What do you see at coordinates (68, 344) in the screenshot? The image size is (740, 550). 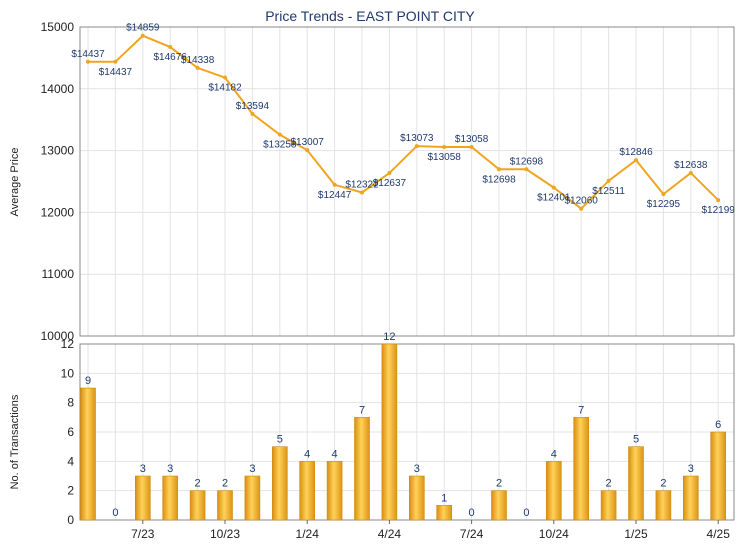 I see `transactions-y-tick: 12` at bounding box center [68, 344].